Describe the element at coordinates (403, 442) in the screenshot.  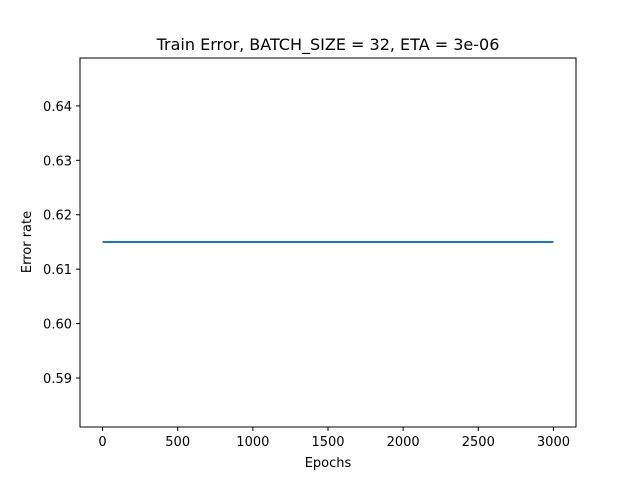
I see `x-tick-label: 2000` at that location.